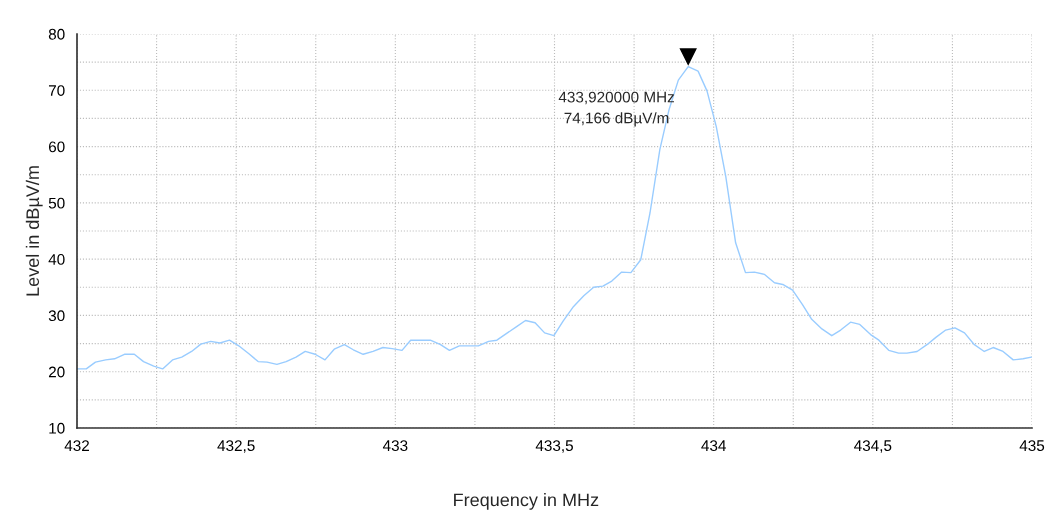  What do you see at coordinates (56, 259) in the screenshot?
I see `y-tick-label: 40` at bounding box center [56, 259].